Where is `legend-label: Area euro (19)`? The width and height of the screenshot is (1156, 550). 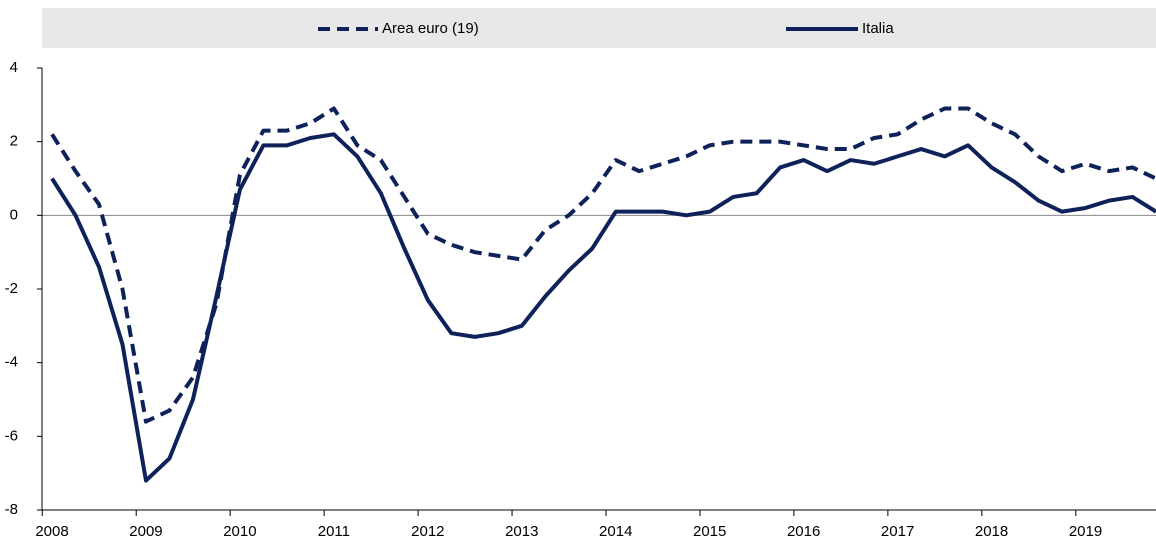 legend-label: Area euro (19) is located at coordinates (430, 28).